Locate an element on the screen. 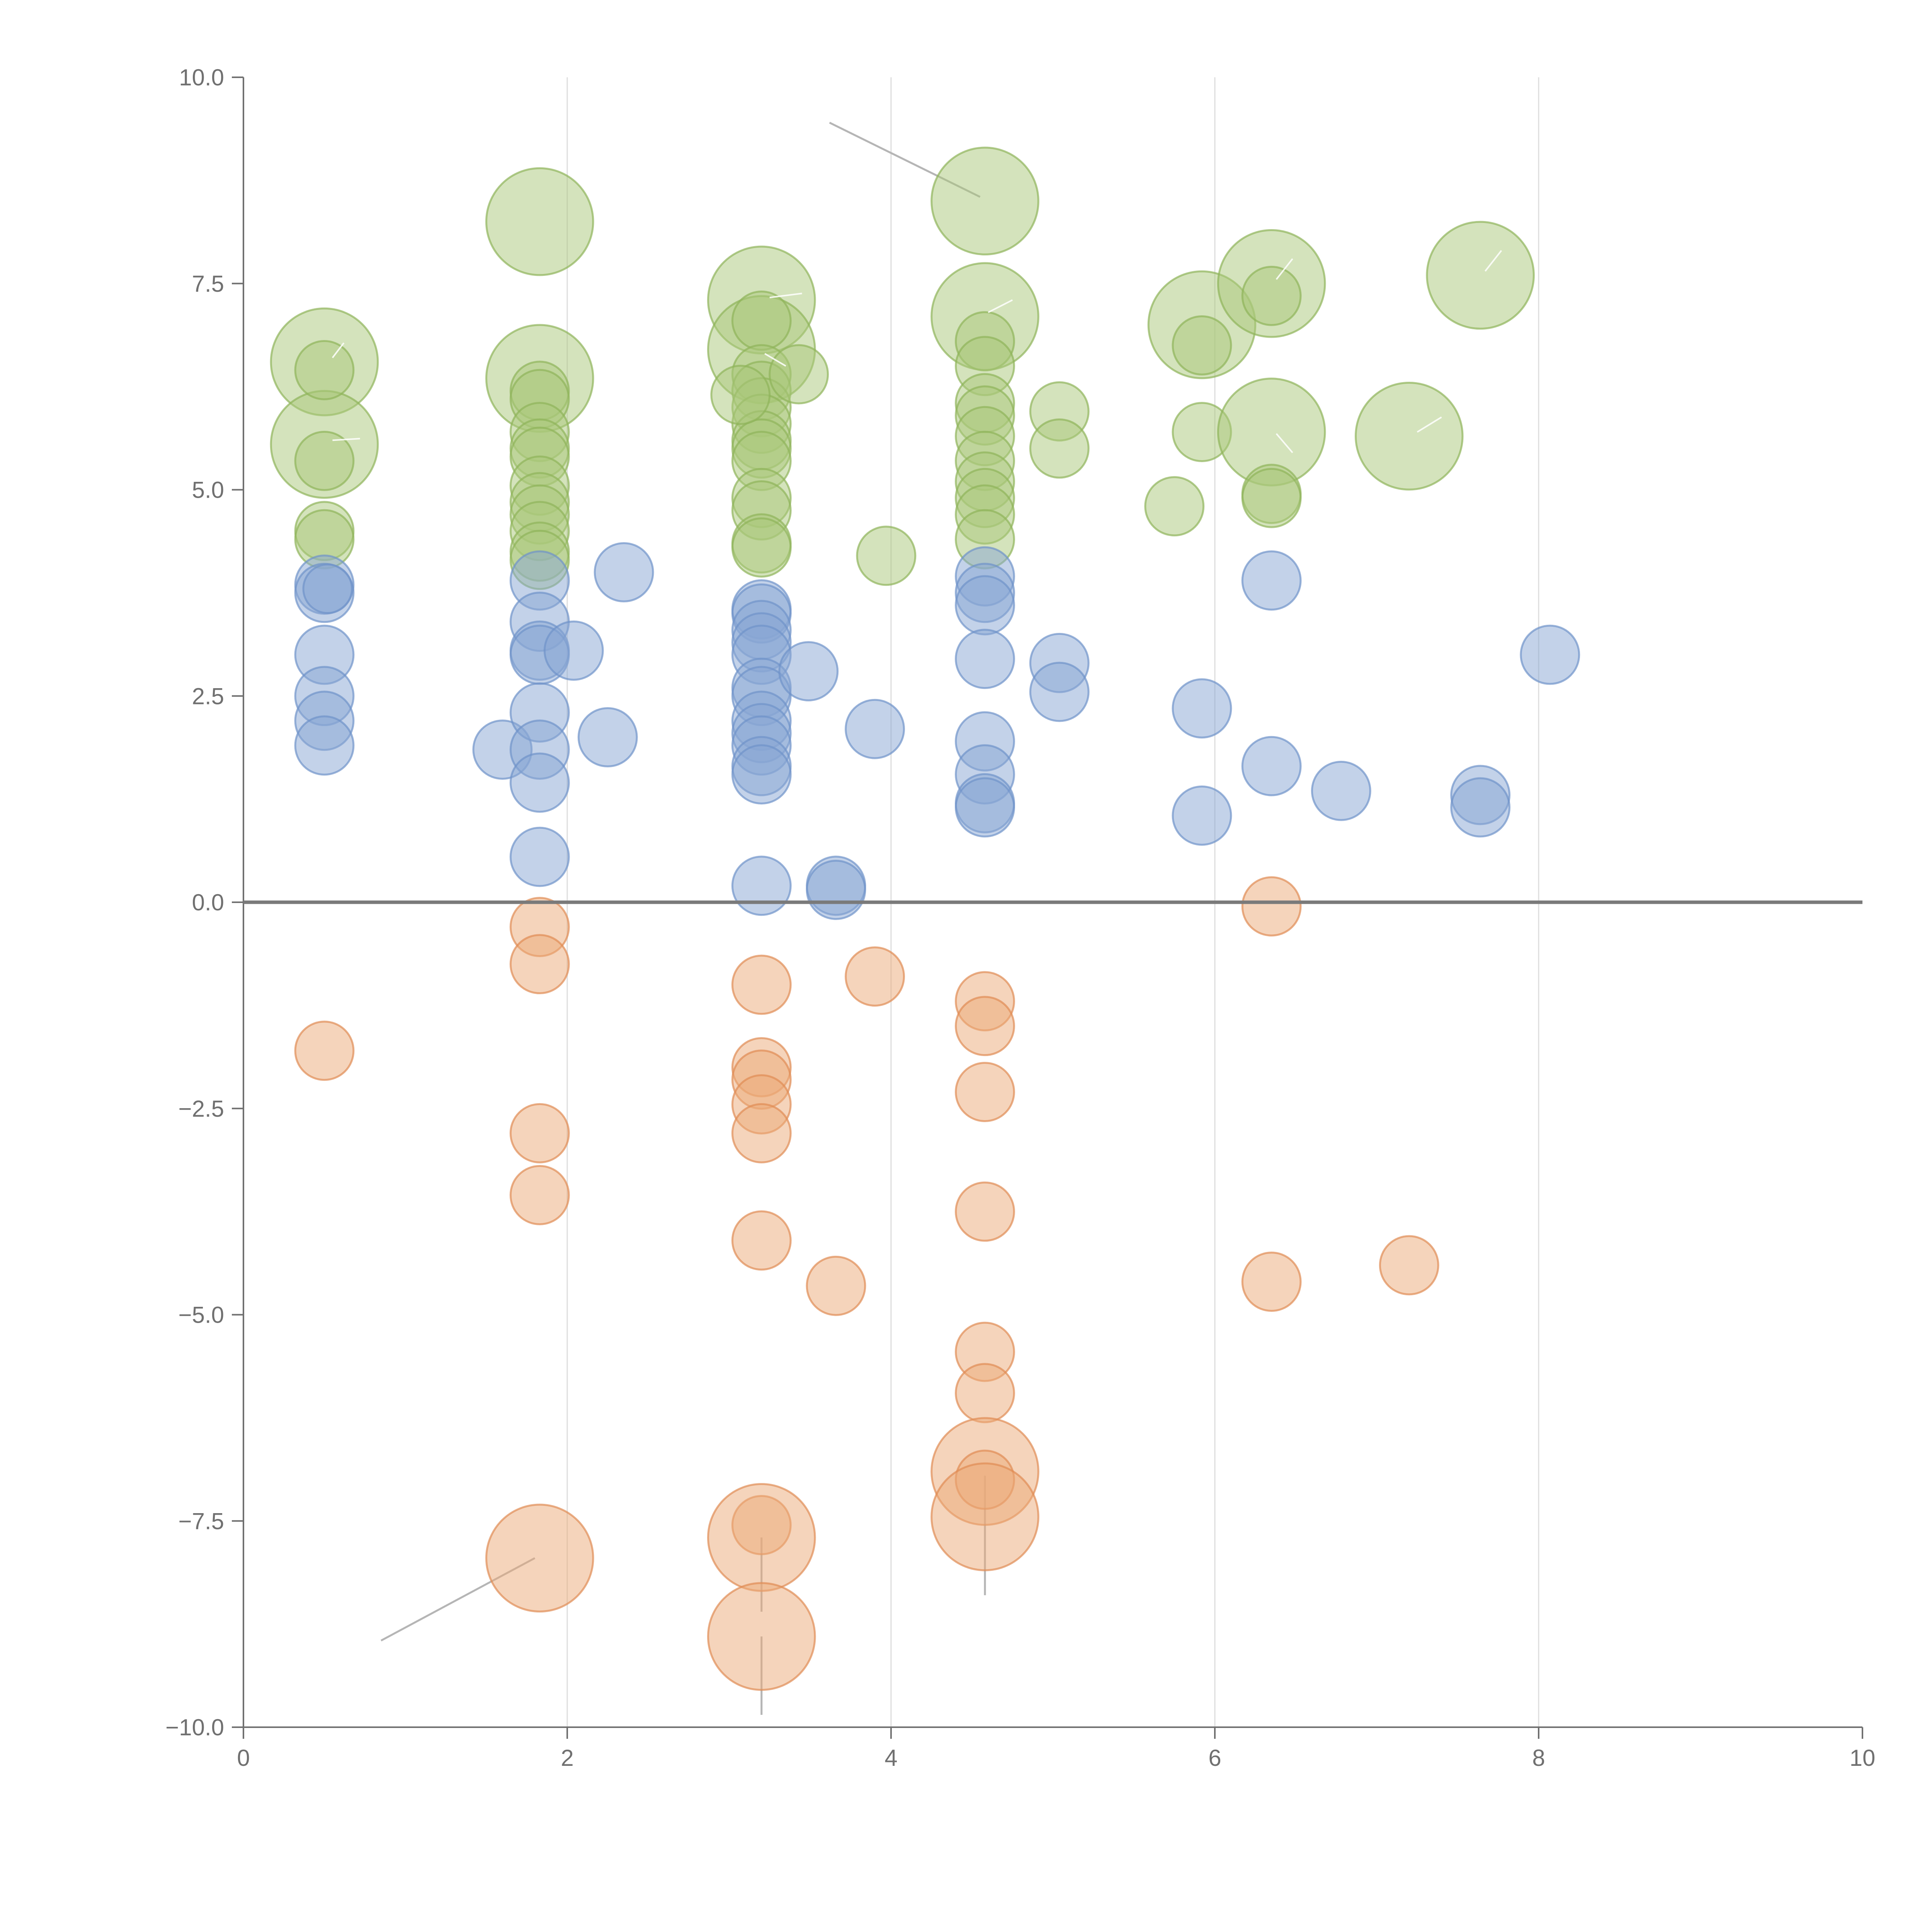 The height and width of the screenshot is (1932, 1932). x-tick-label: 4 is located at coordinates (891, 1758).